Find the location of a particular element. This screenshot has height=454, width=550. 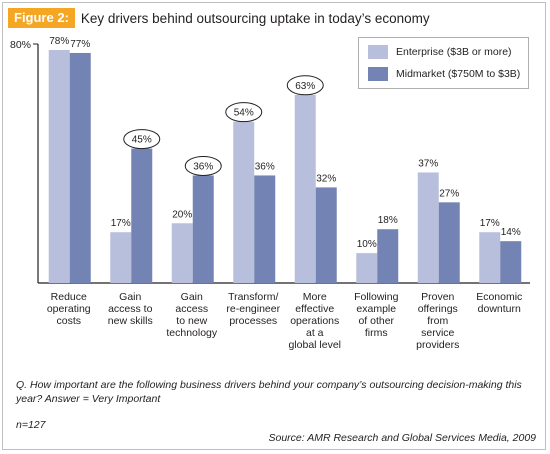

category-label: Proven offerings from service providers is located at coordinates (437, 321).